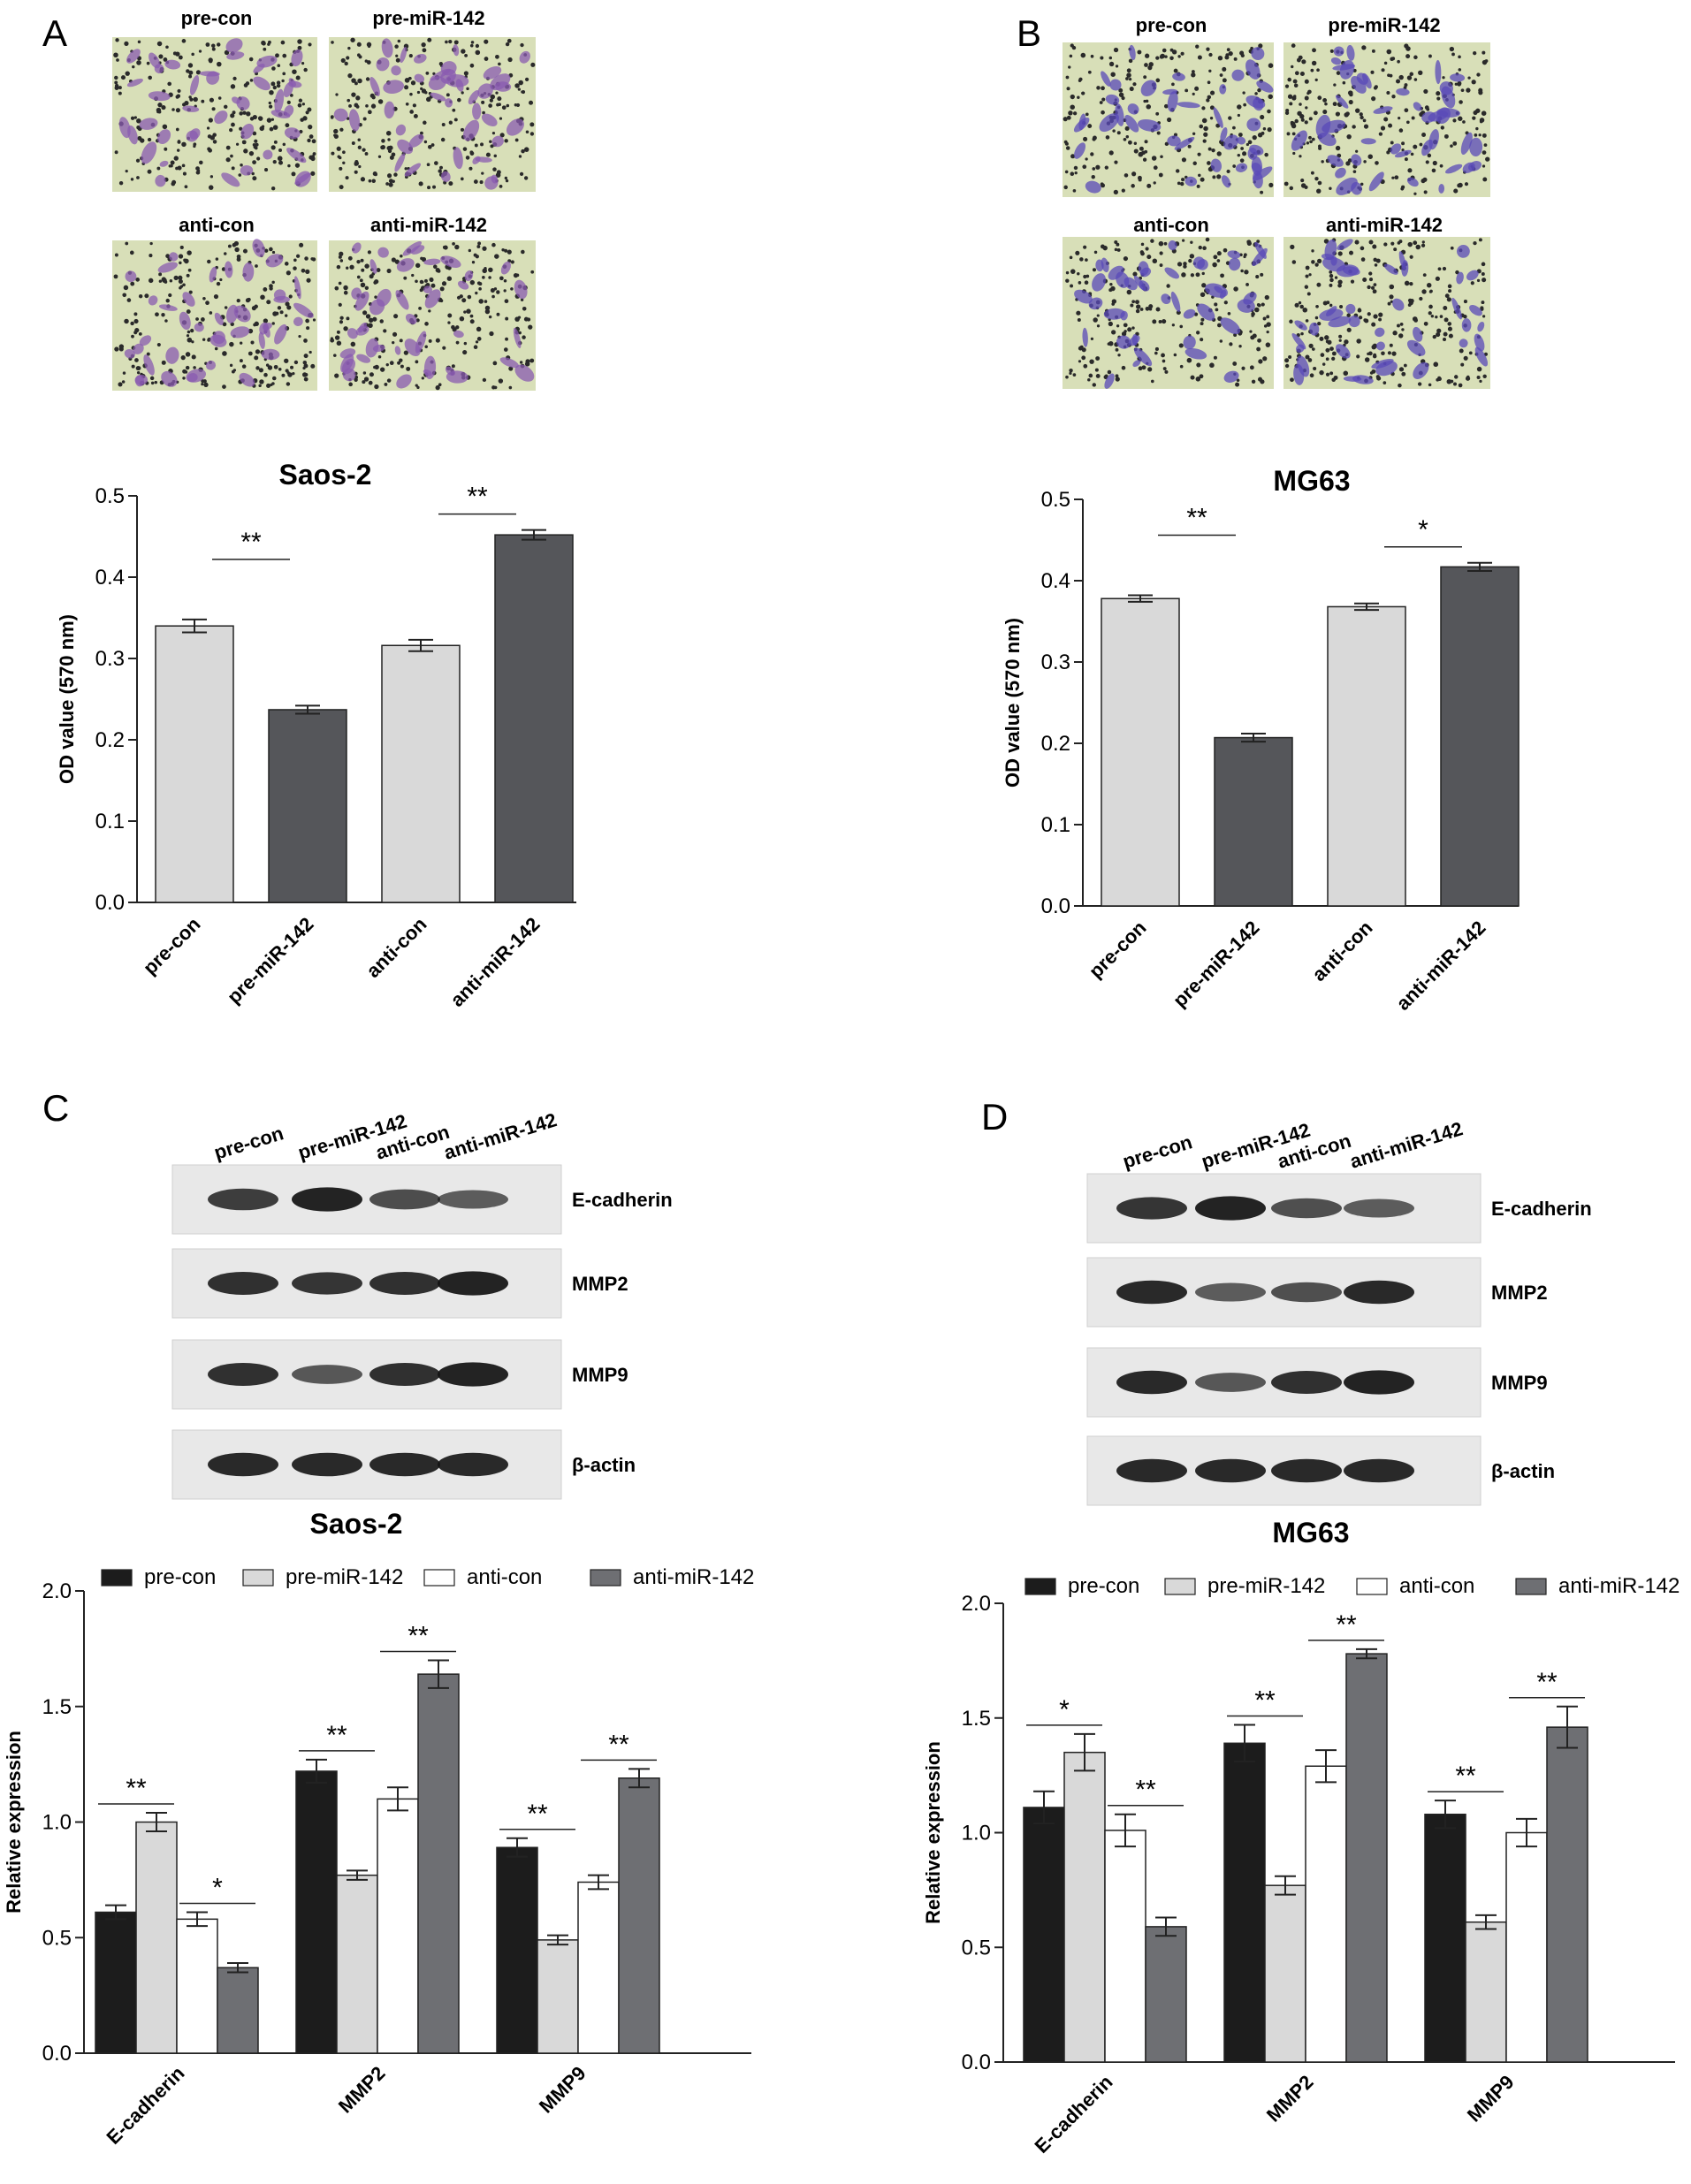 This screenshot has height=2184, width=1691. What do you see at coordinates (1055, 581) in the screenshot?
I see `y-tick-label: 0.4` at bounding box center [1055, 581].